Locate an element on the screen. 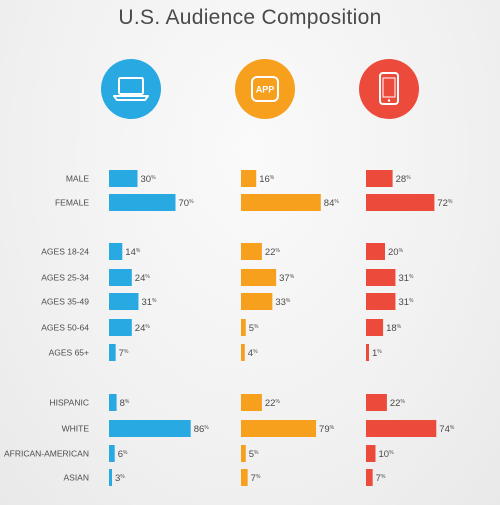 The width and height of the screenshot is (500, 505). data-label: 86% is located at coordinates (202, 429).